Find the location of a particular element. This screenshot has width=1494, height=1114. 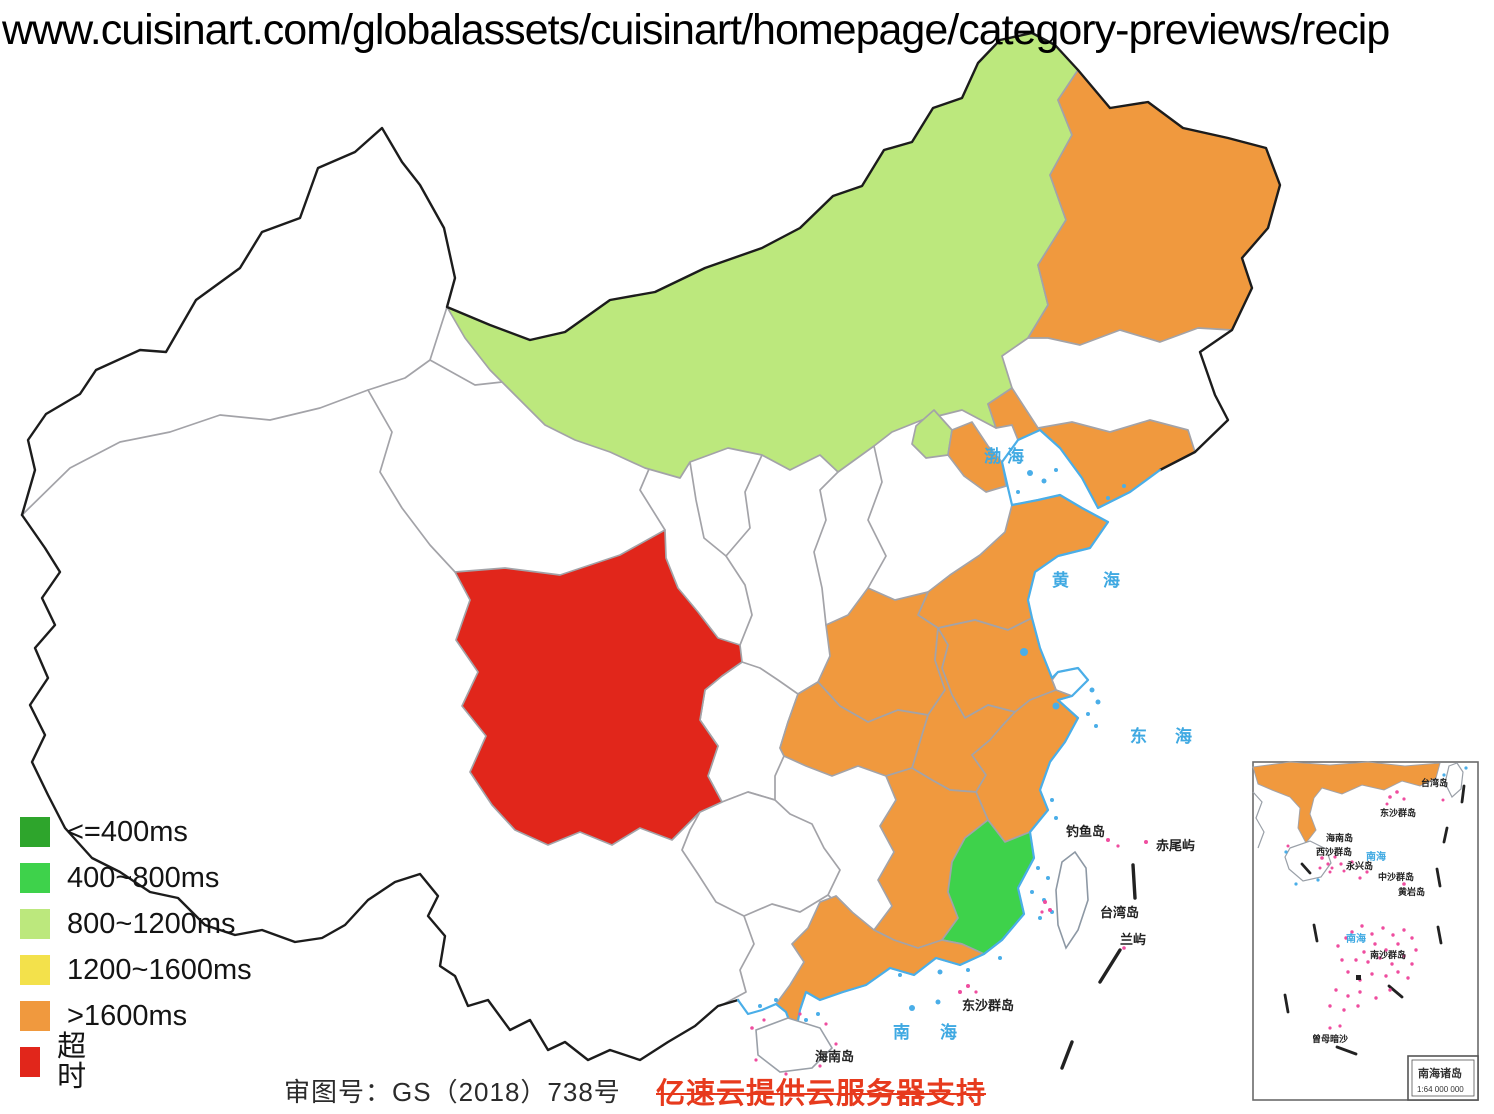

border-ningxia-west is located at coordinates (708, 509).